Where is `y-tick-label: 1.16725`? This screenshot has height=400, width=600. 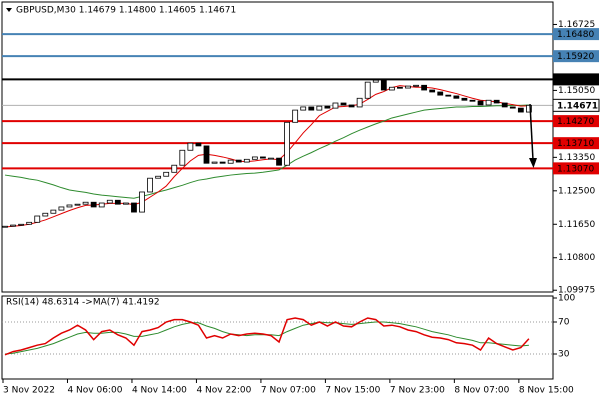 y-tick-label: 1.16725 is located at coordinates (576, 25).